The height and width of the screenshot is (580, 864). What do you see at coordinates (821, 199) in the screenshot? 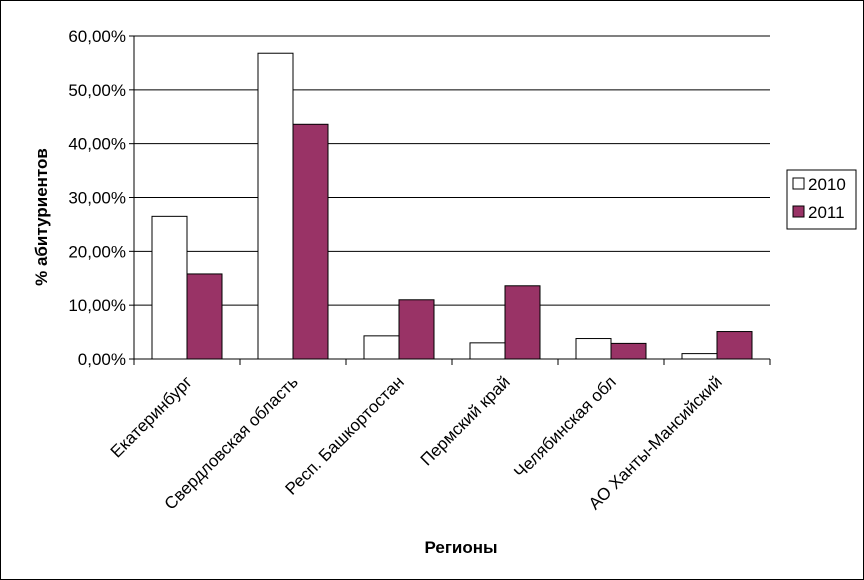
I see `legend: 2010 2011` at bounding box center [821, 199].